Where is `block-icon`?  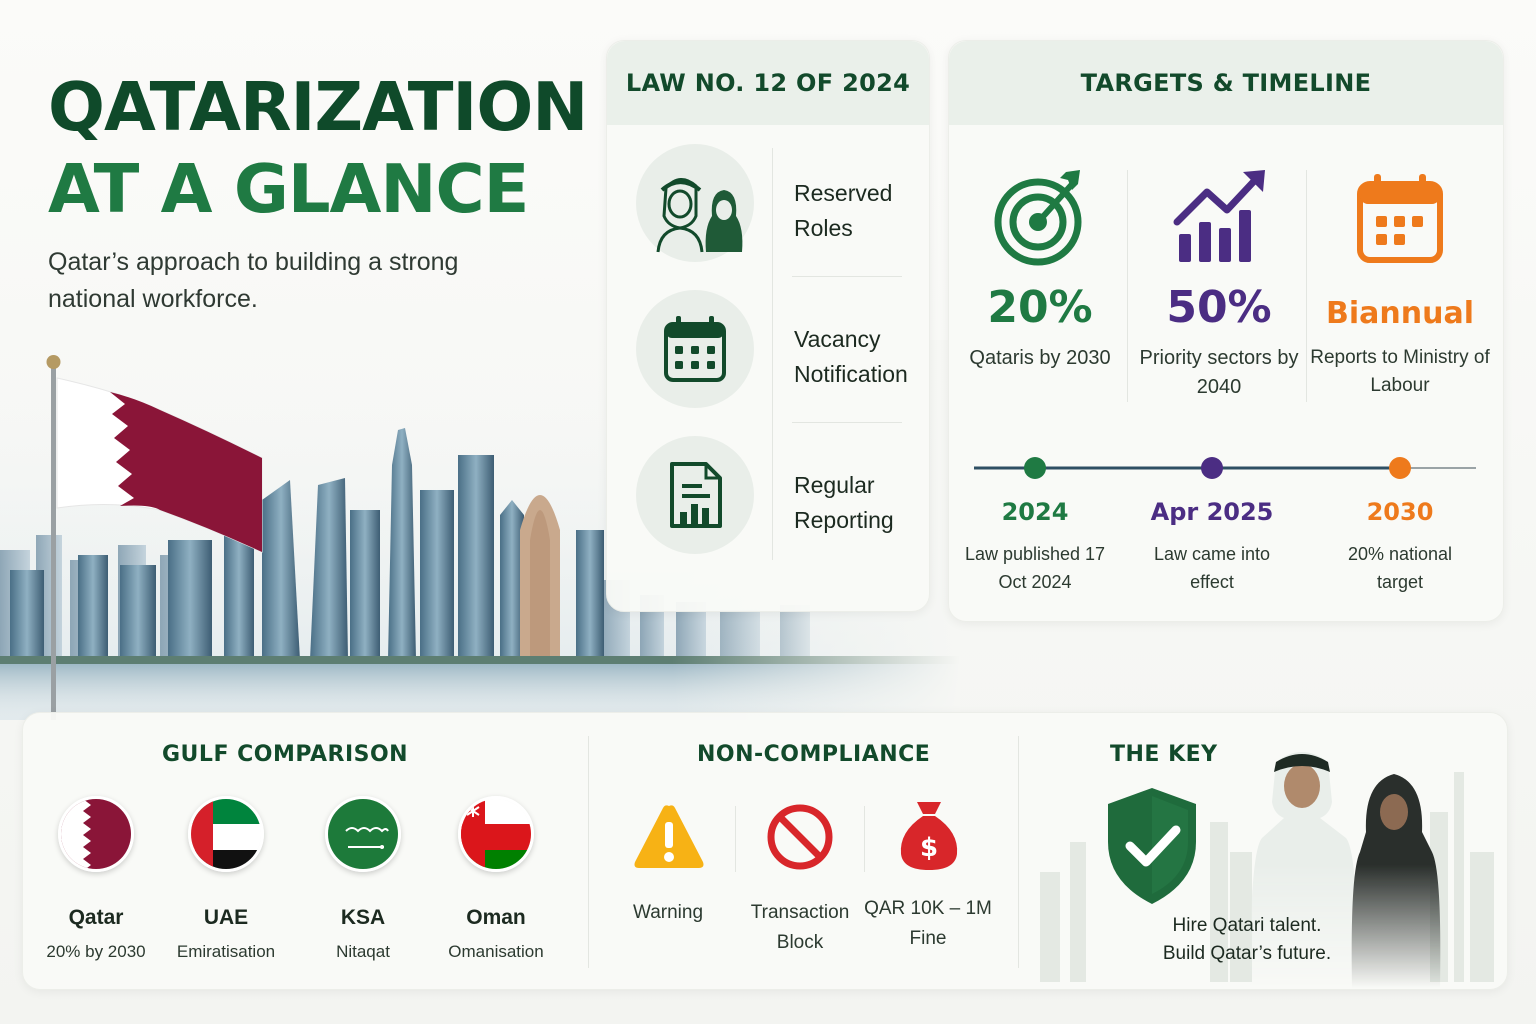
block-icon is located at coordinates (800, 837).